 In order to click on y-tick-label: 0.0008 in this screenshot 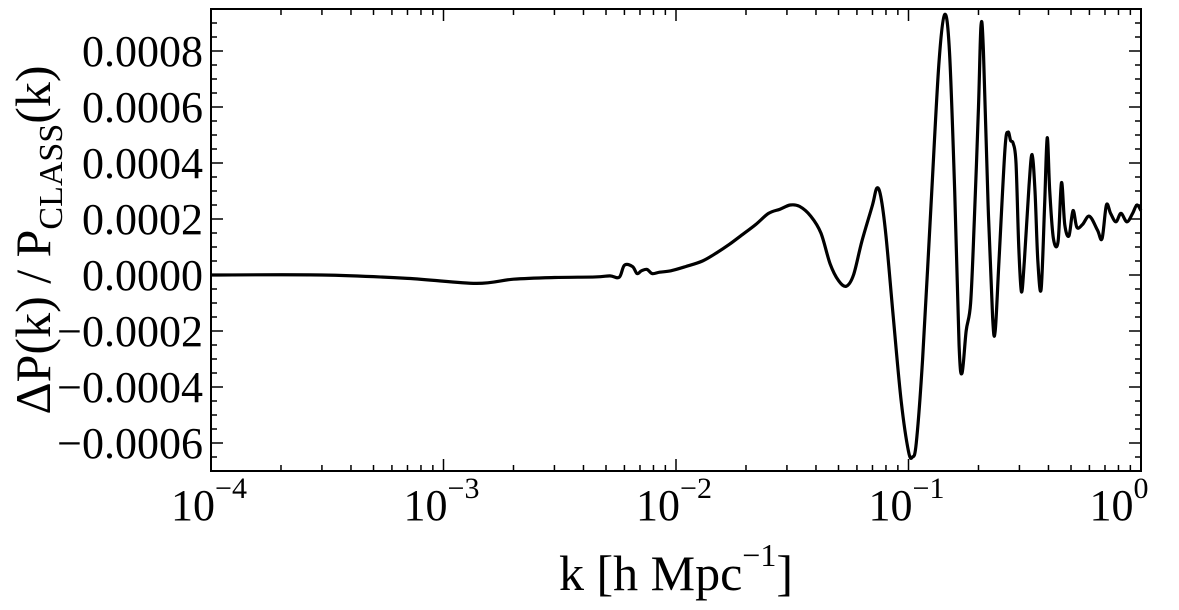, I will do `click(142, 51)`.